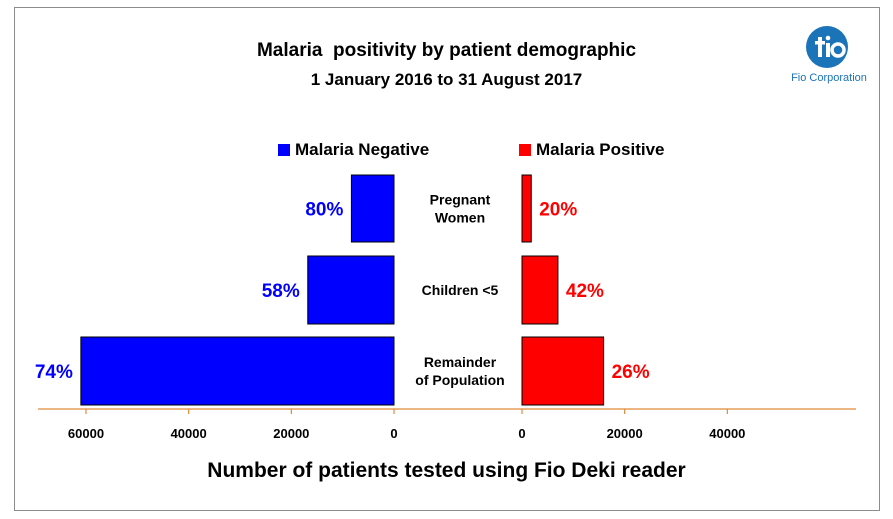 The width and height of the screenshot is (893, 519). Describe the element at coordinates (460, 218) in the screenshot. I see `category-label-line: Women` at that location.